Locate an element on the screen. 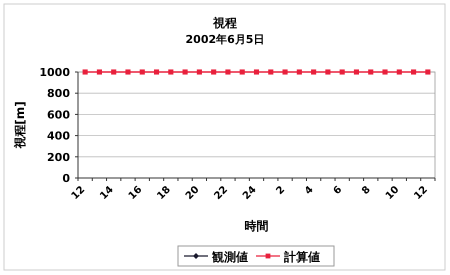  x-tick-label: 4 is located at coordinates (309, 191).